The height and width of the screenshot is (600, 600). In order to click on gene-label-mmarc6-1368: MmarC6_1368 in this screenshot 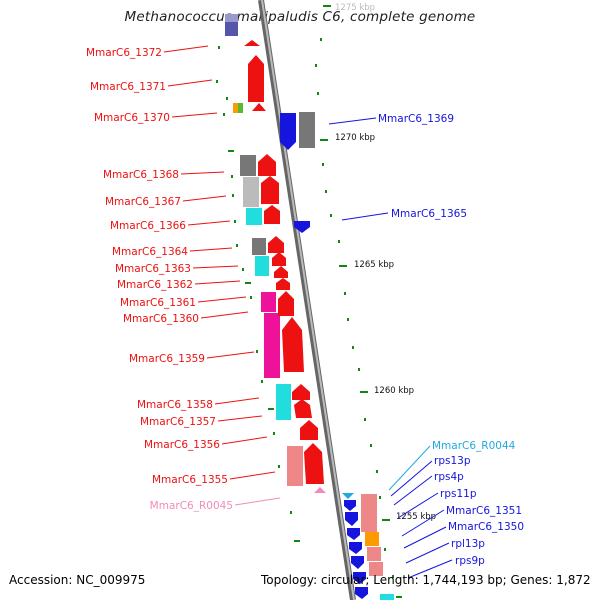, I will do `click(141, 175)`.